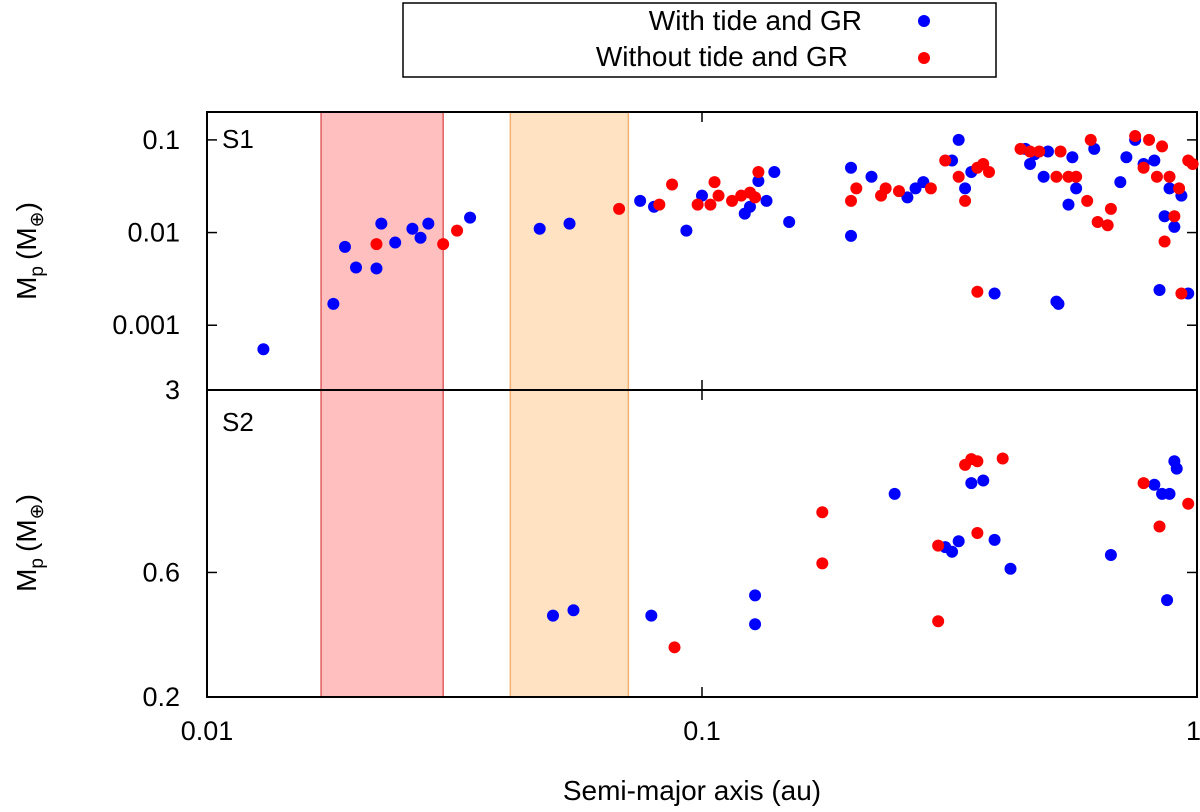  I want to click on panel-s2-label: S2, so click(238, 422).